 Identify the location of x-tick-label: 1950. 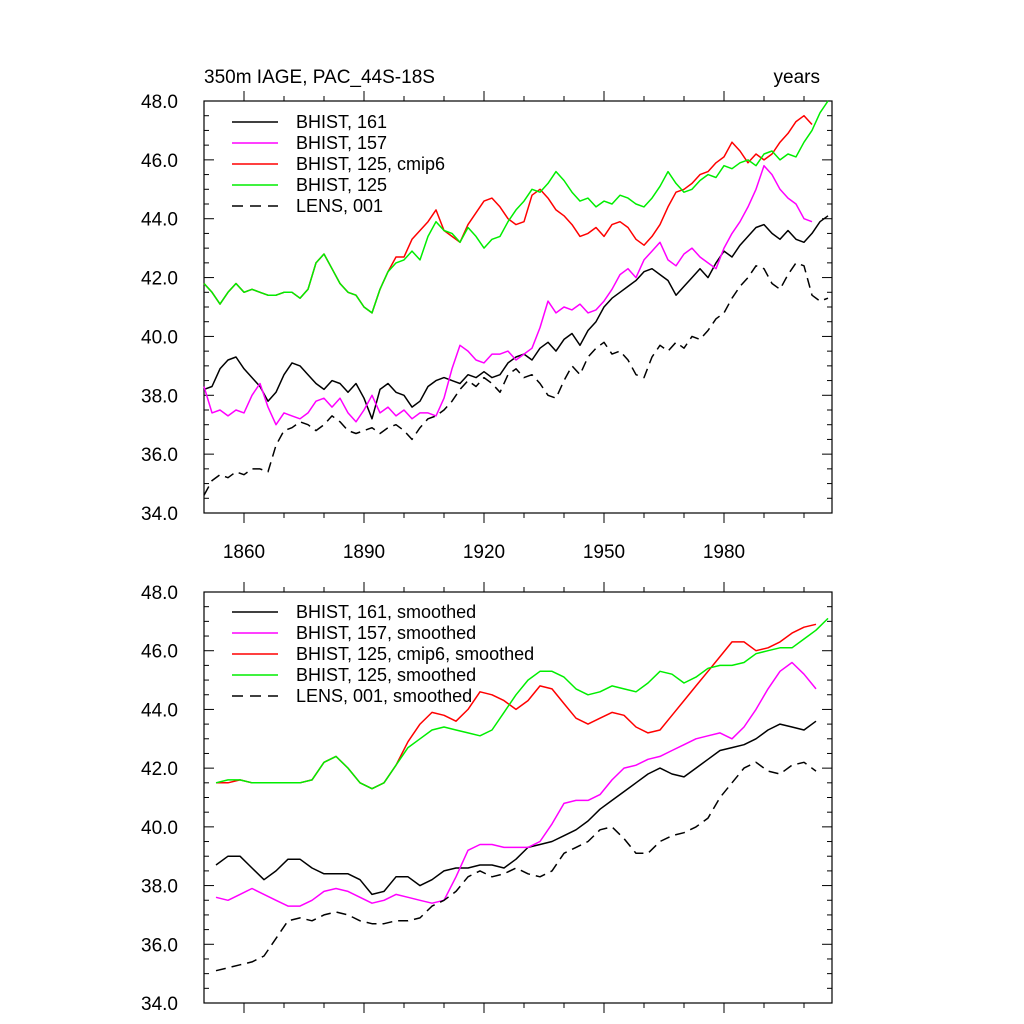
(604, 552).